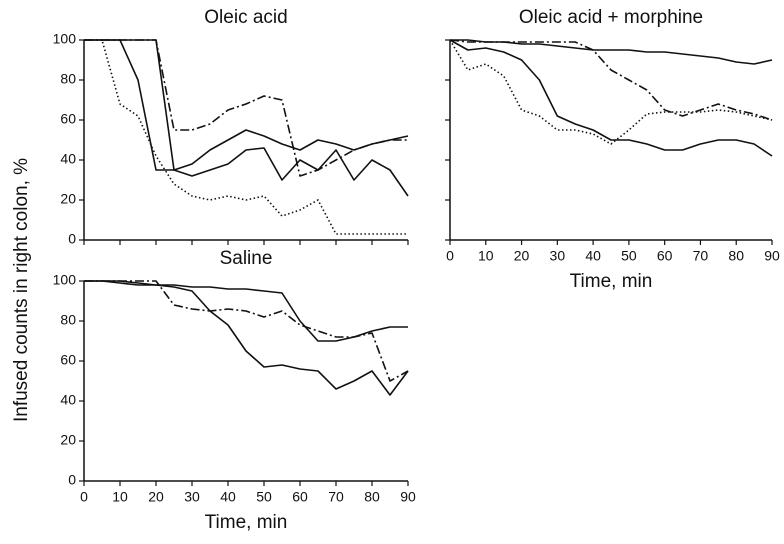  What do you see at coordinates (21, 290) in the screenshot?
I see `y-axis-label: Infused counts in right colon, %` at bounding box center [21, 290].